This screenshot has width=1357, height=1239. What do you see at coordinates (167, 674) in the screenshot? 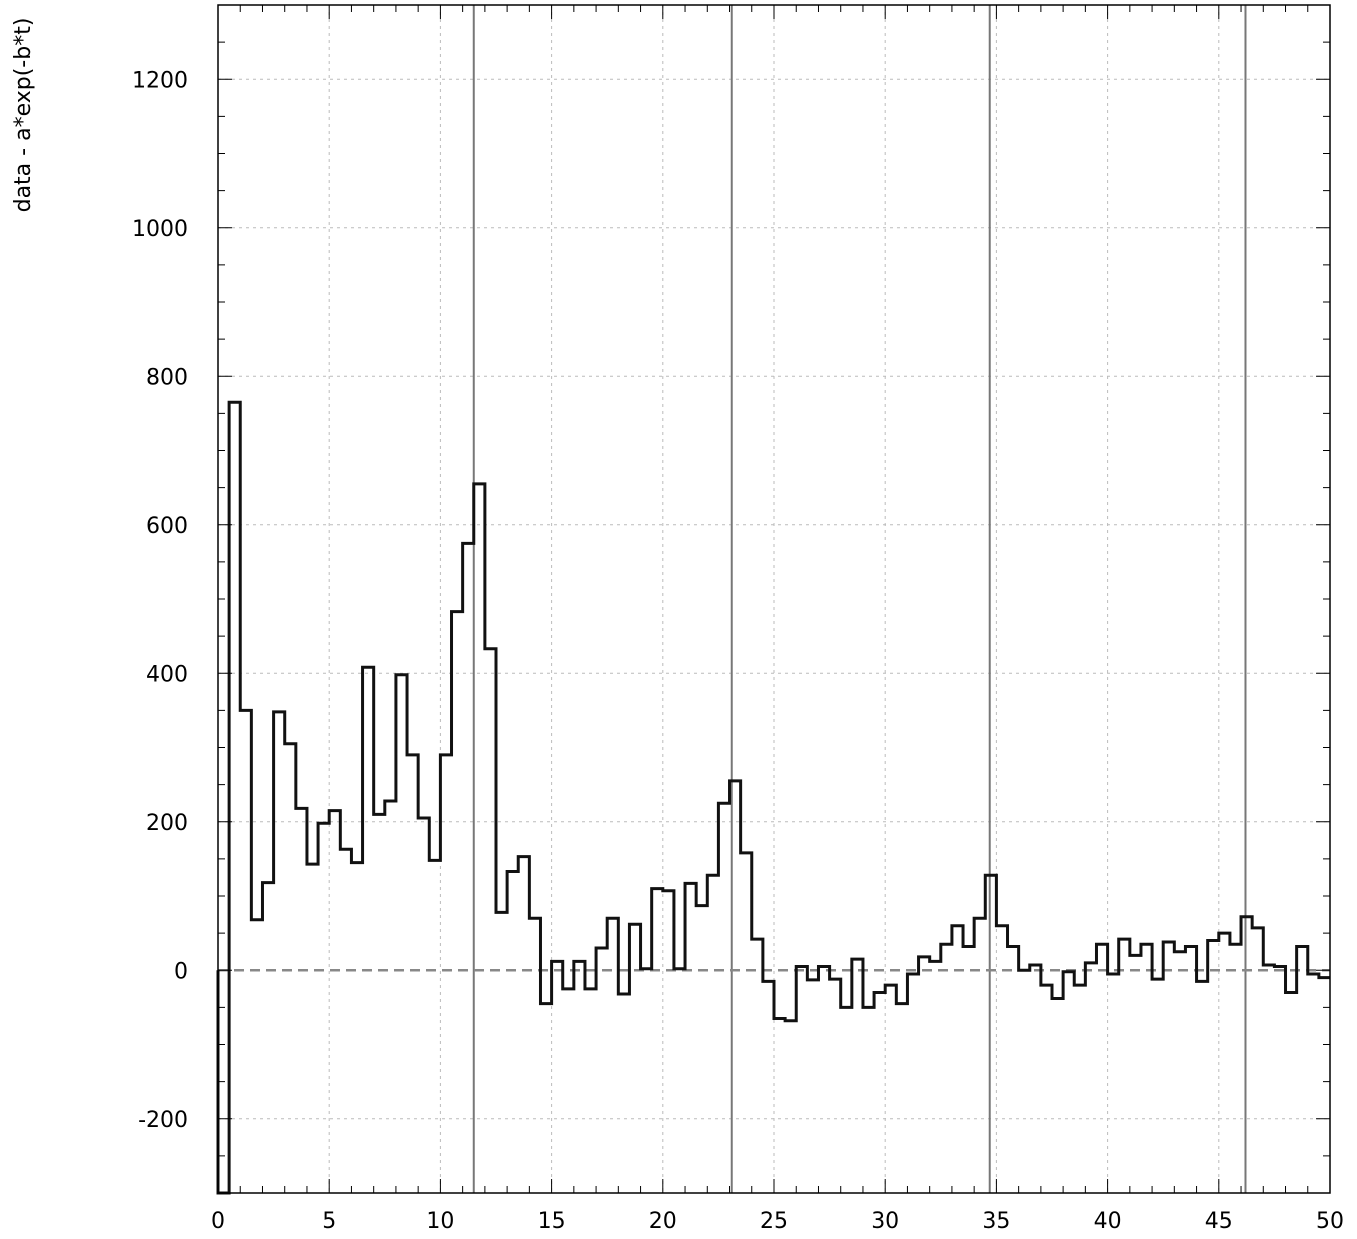
I see `y-tick-label: 400` at bounding box center [167, 674].